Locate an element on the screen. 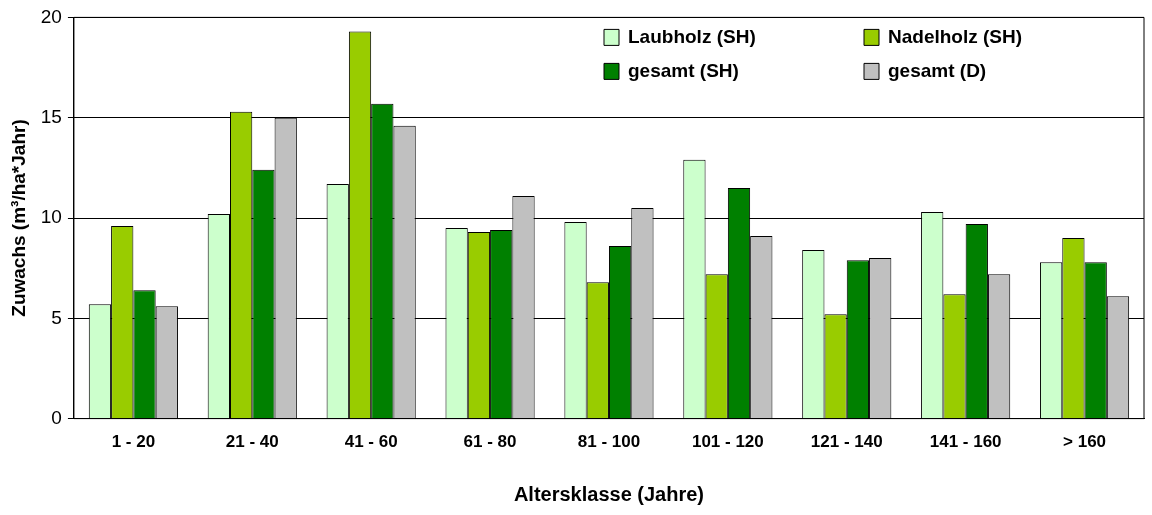  x-tick-label: 1 - 20 is located at coordinates (133, 442).